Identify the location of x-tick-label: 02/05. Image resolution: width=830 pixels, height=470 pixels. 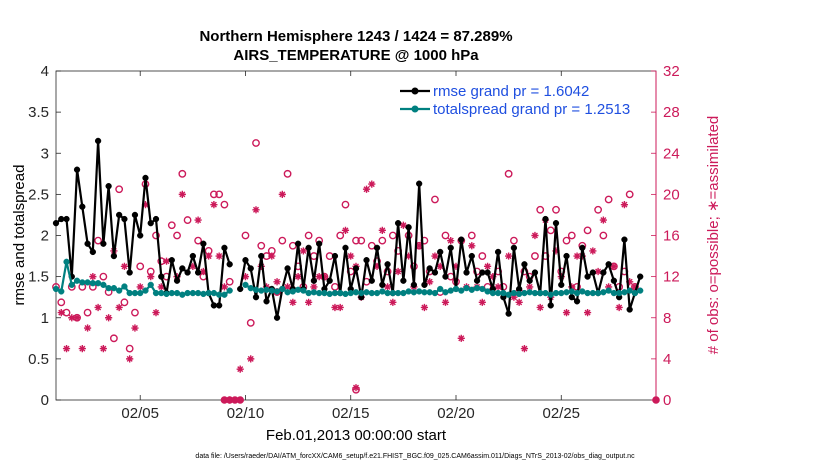
(140, 413).